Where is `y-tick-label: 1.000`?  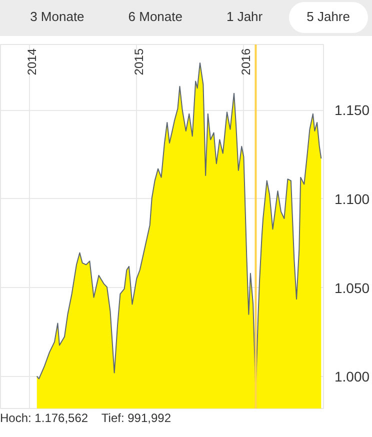 y-tick-label: 1.000 is located at coordinates (352, 376).